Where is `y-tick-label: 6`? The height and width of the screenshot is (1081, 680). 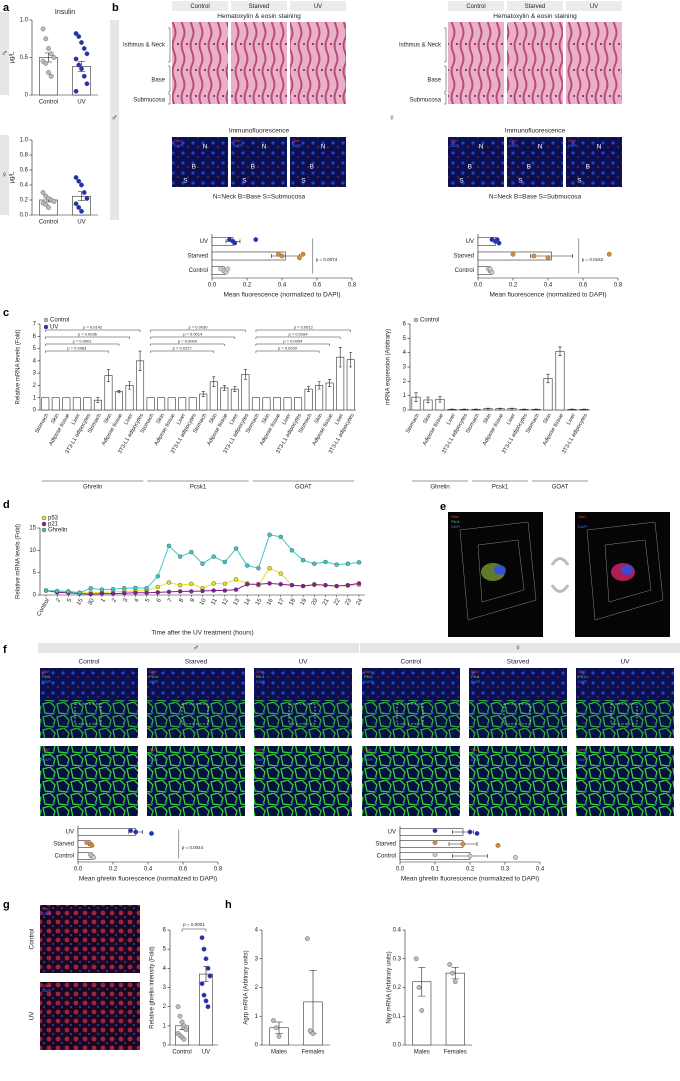 y-tick-label: 6 is located at coordinates (35, 337).